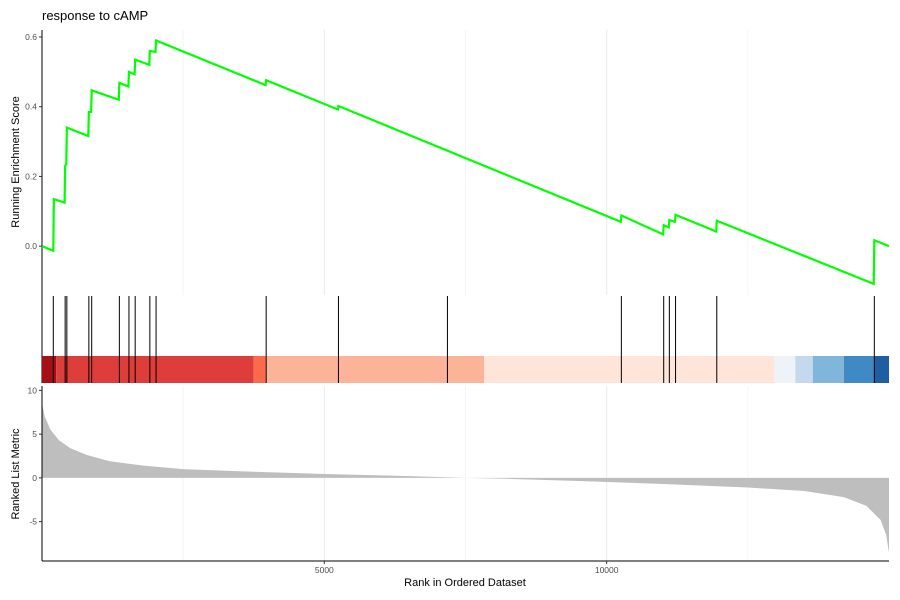 Image resolution: width=900 pixels, height=600 pixels. I want to click on x-tick-label: 5000, so click(324, 570).